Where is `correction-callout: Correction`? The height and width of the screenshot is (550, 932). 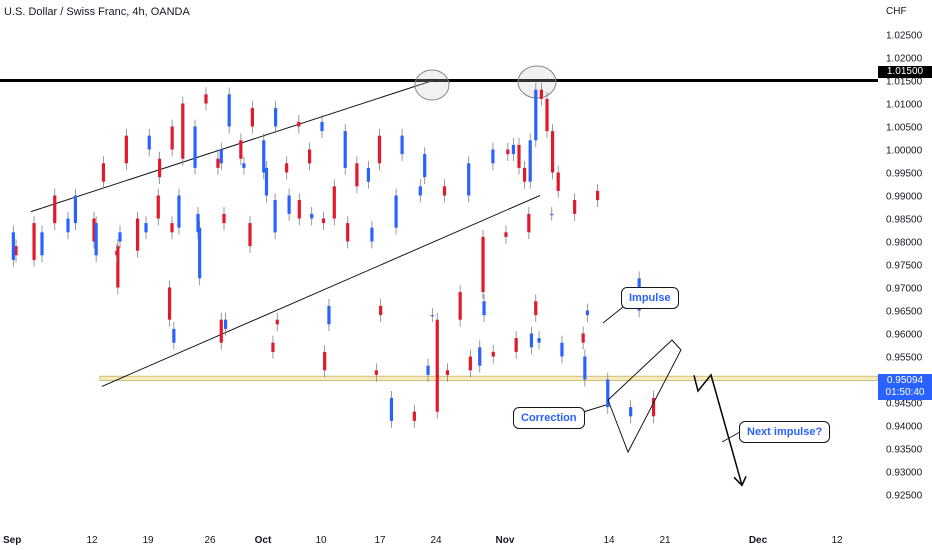 correction-callout: Correction is located at coordinates (549, 418).